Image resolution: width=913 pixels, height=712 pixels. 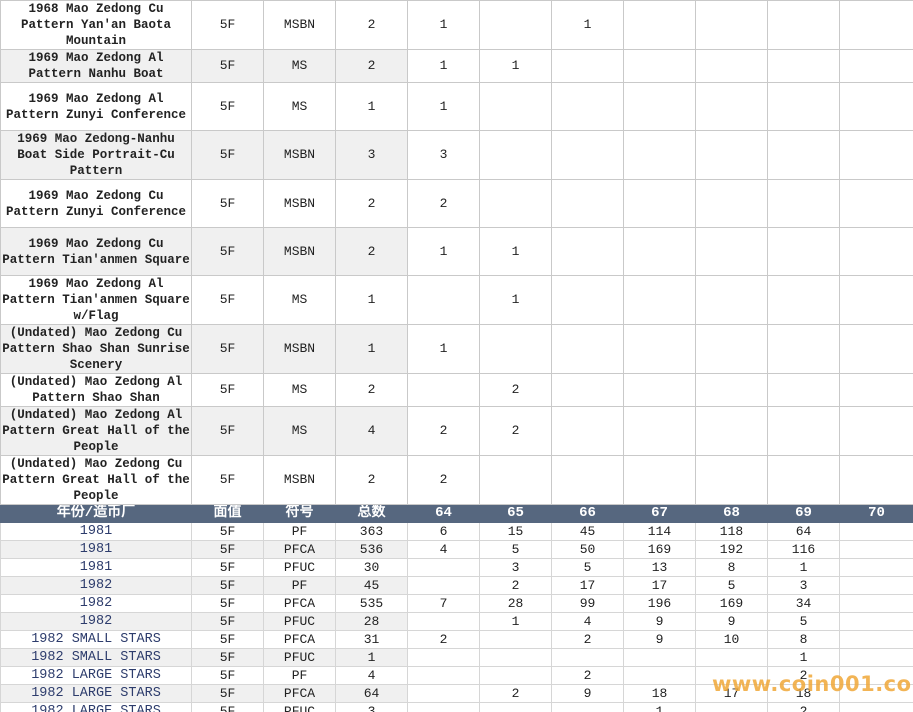 What do you see at coordinates (731, 567) in the screenshot?
I see `cell: 8` at bounding box center [731, 567].